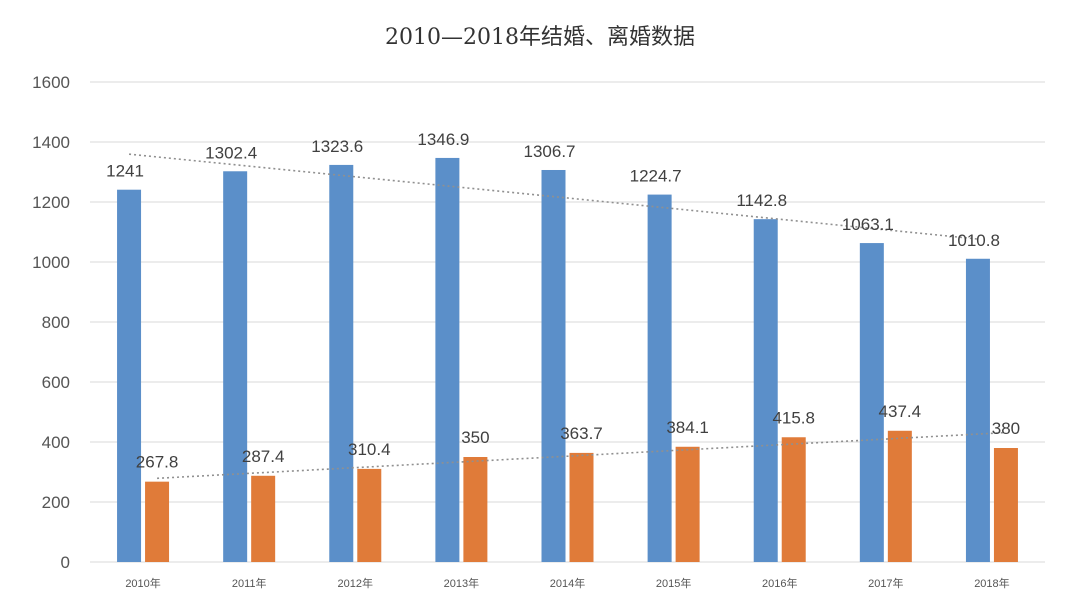 This screenshot has height=613, width=1080. I want to click on data-label: 380, so click(1006, 428).